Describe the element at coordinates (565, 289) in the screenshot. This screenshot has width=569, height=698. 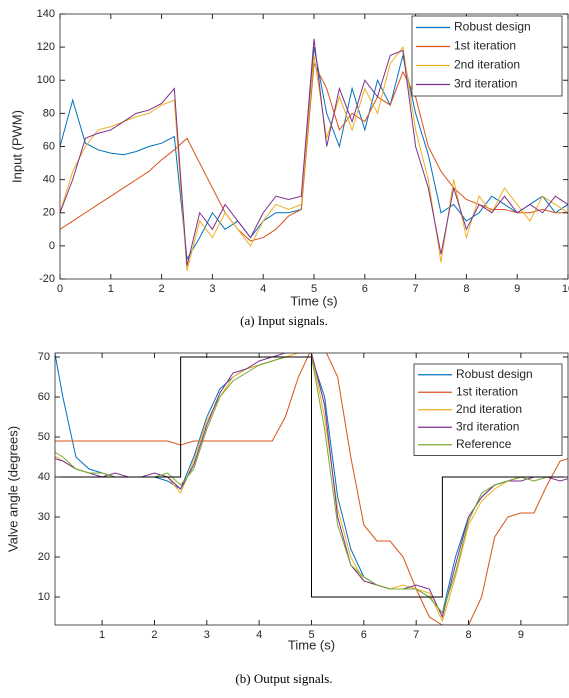
I see `x-tick-label: 10` at that location.